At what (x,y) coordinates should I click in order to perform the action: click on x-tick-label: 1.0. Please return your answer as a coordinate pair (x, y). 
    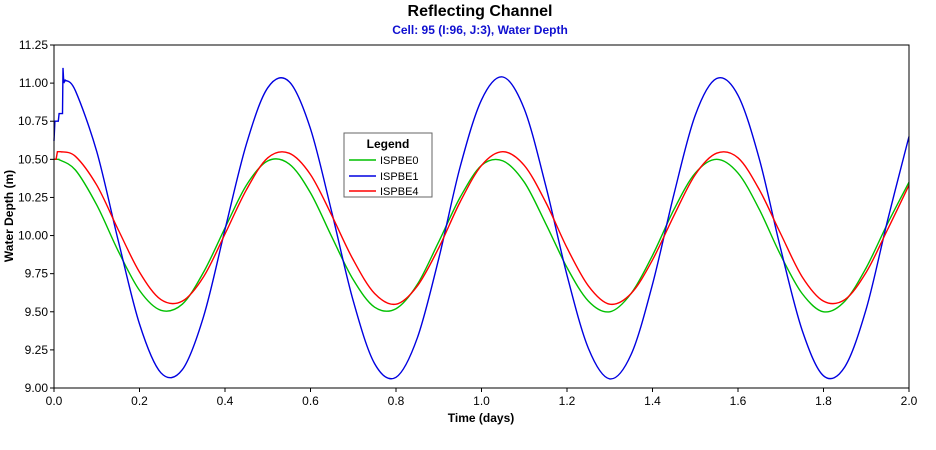
    Looking at the image, I should click on (481, 401).